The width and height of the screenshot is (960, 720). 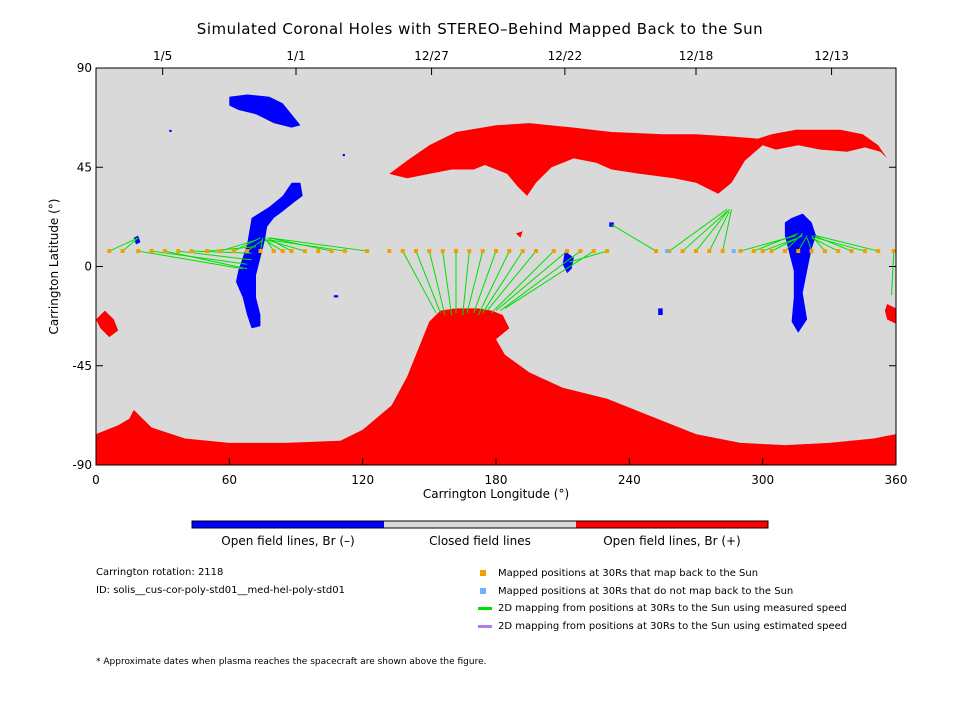 What do you see at coordinates (896, 480) in the screenshot?
I see `x-tick-label: 360` at bounding box center [896, 480].